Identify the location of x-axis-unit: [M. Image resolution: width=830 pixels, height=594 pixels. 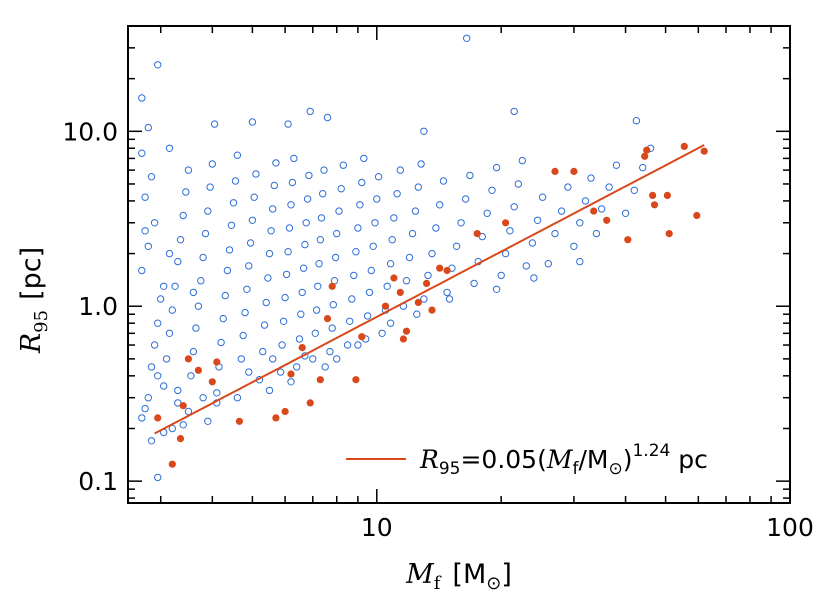
(469, 574).